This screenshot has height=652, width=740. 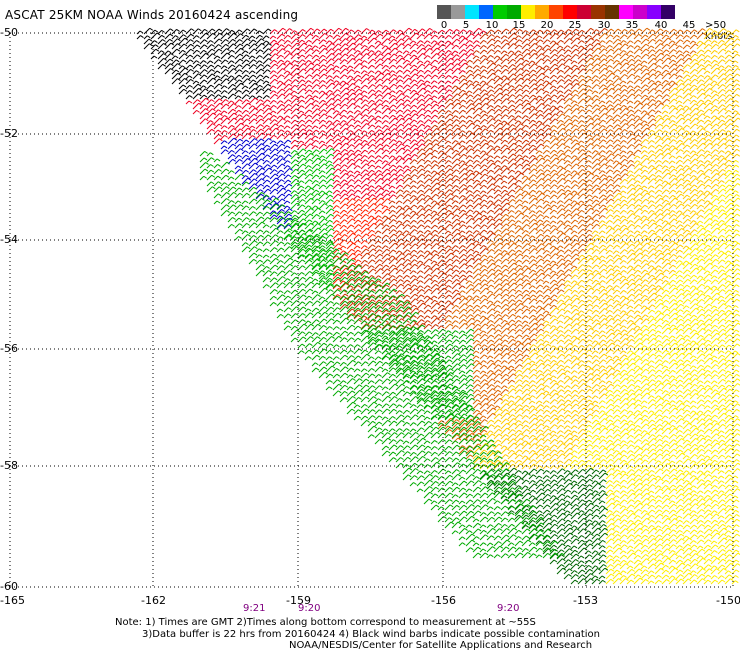 What do you see at coordinates (547, 25) in the screenshot?
I see `scale-label: 20` at bounding box center [547, 25].